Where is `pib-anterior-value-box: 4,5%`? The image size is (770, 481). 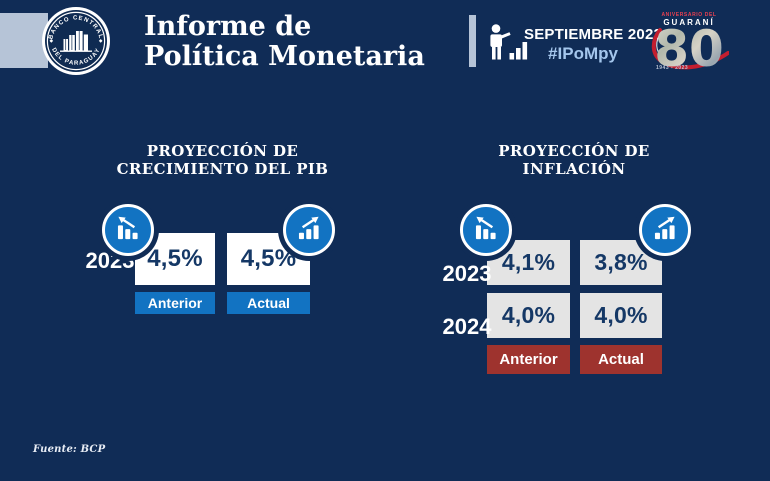 pib-anterior-value-box: 4,5% is located at coordinates (175, 259).